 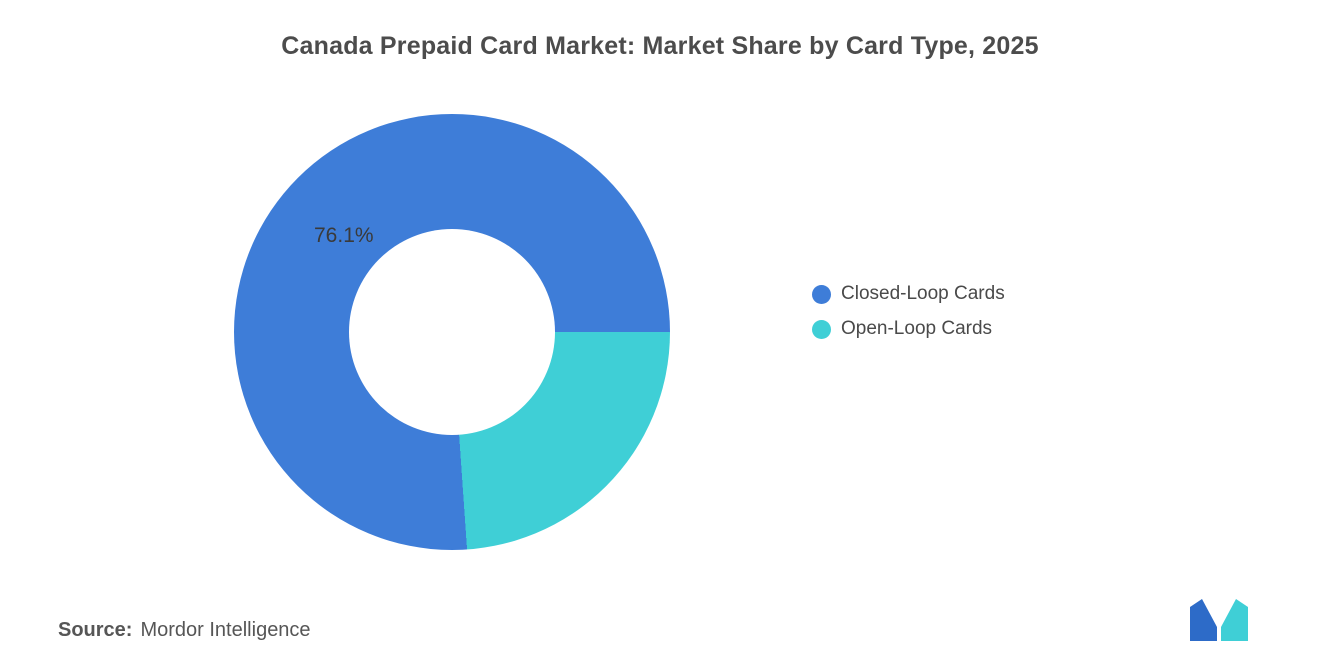 I want to click on chart-legend: Closed-Loop Cards Open-Loop Cards, so click(x=908, y=318).